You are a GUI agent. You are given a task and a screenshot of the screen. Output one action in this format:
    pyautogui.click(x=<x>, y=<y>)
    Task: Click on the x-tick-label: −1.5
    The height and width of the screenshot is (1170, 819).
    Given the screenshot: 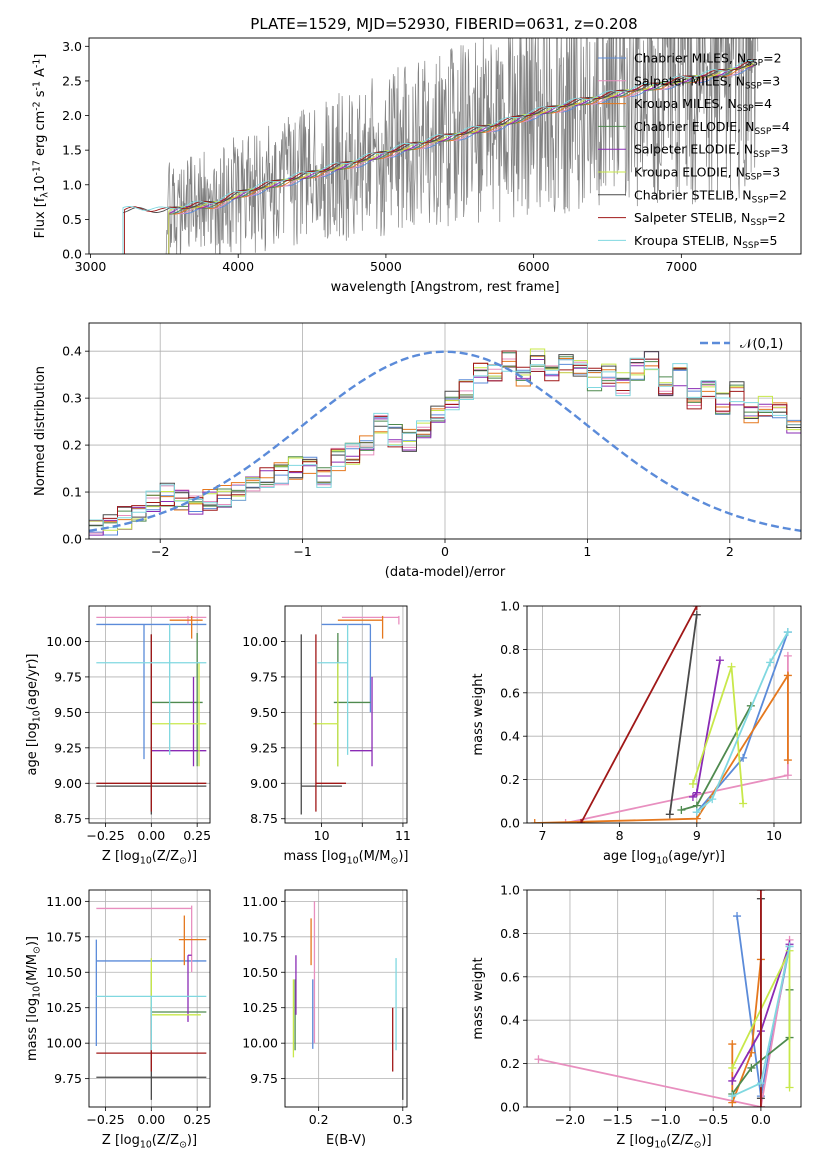 What is the action you would take?
    pyautogui.click(x=618, y=1119)
    